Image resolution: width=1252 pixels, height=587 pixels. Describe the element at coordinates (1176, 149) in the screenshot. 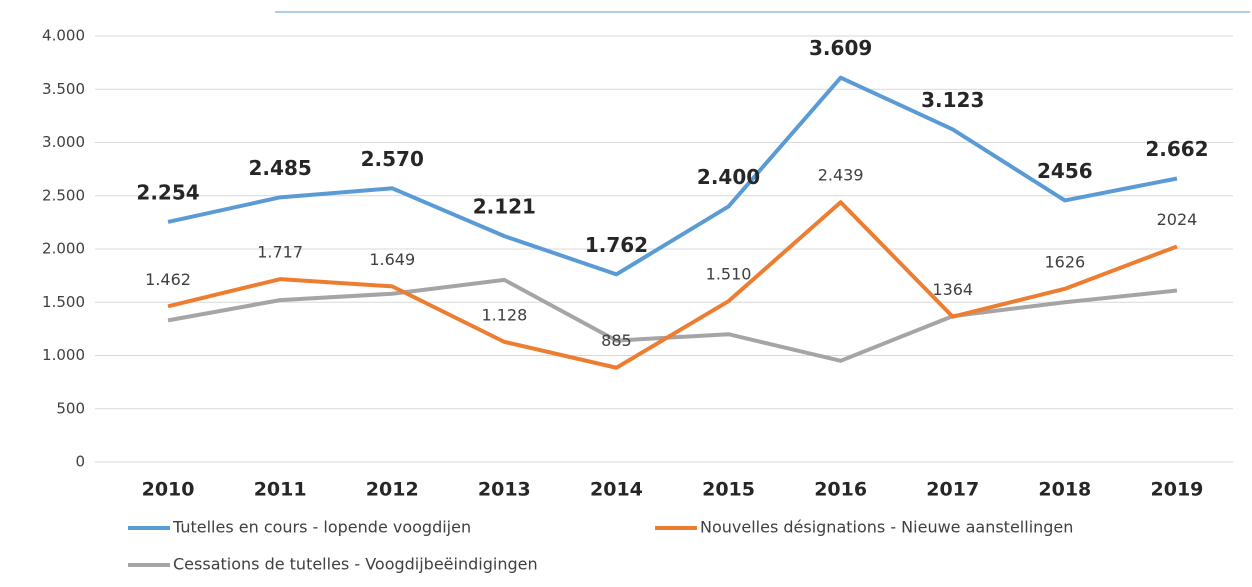

I see `data-label: 2.662` at that location.